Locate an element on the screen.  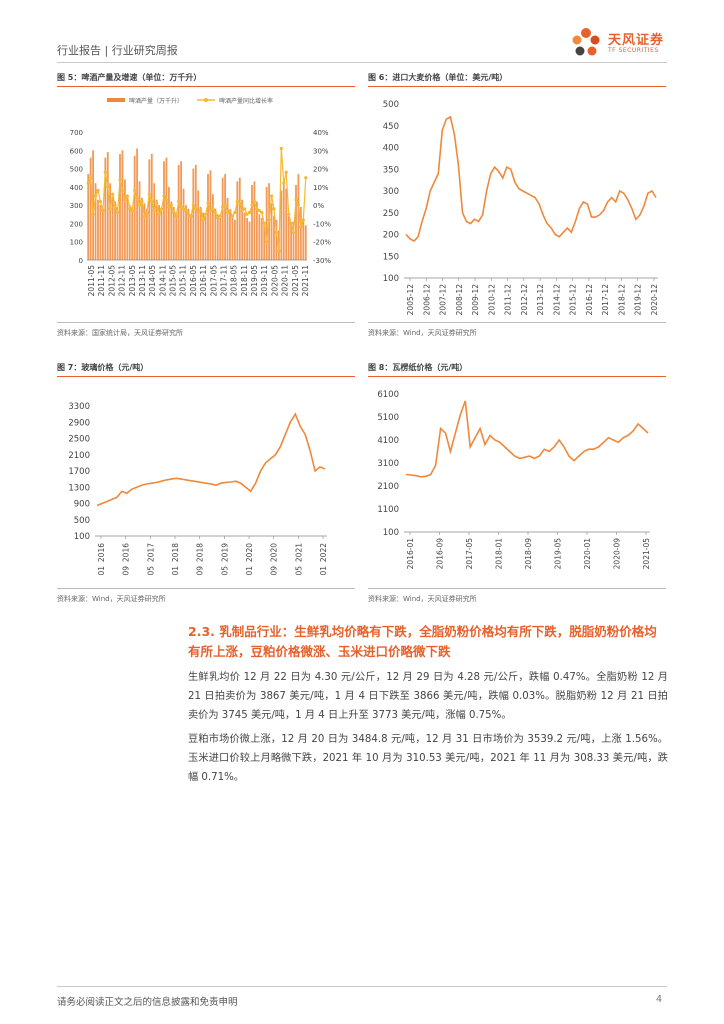
fig5-legend-bar-label: 啤酒产量（万千升） is located at coordinates (156, 101).